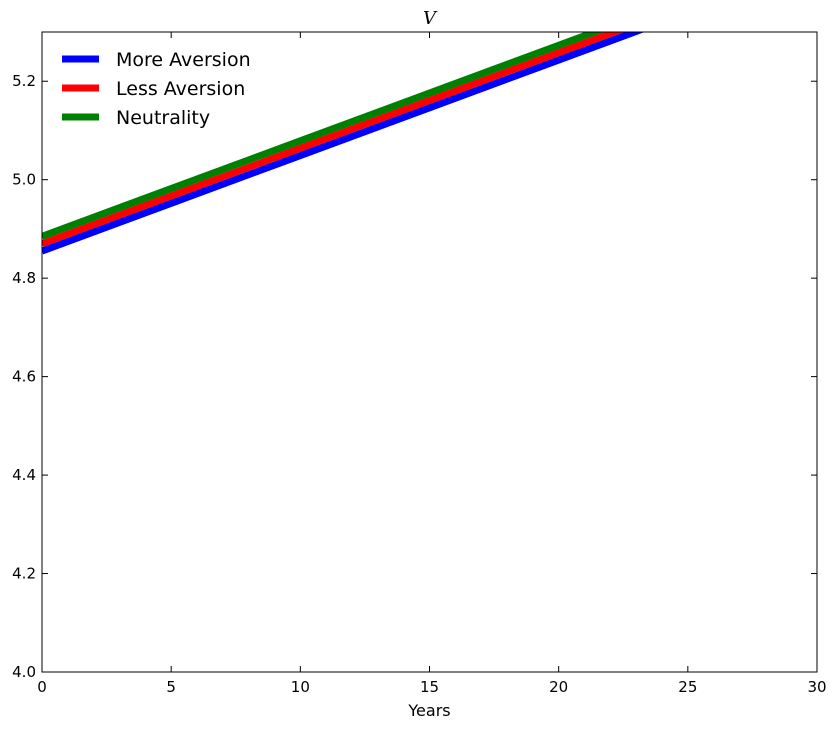  Describe the element at coordinates (24, 672) in the screenshot. I see `y-tick-label: 4.0` at that location.